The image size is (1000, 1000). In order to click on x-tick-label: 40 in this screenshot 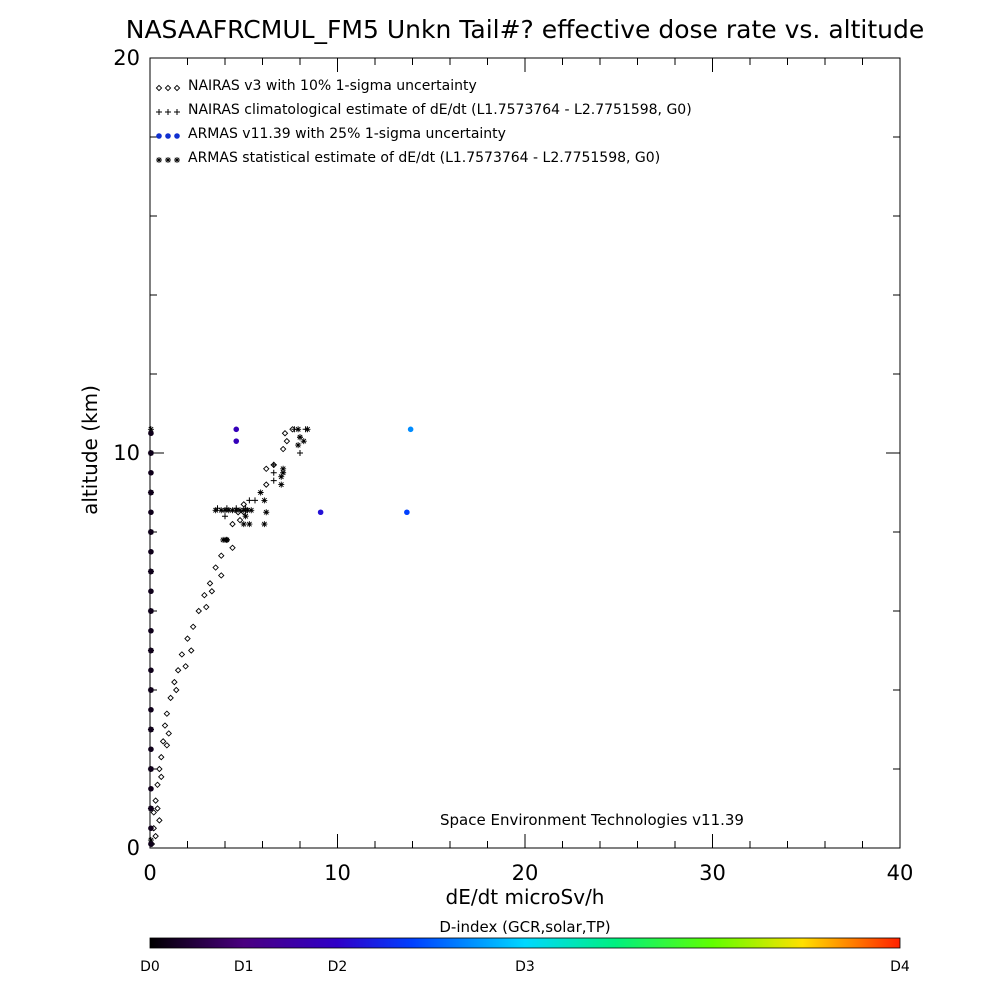, I will do `click(900, 873)`.